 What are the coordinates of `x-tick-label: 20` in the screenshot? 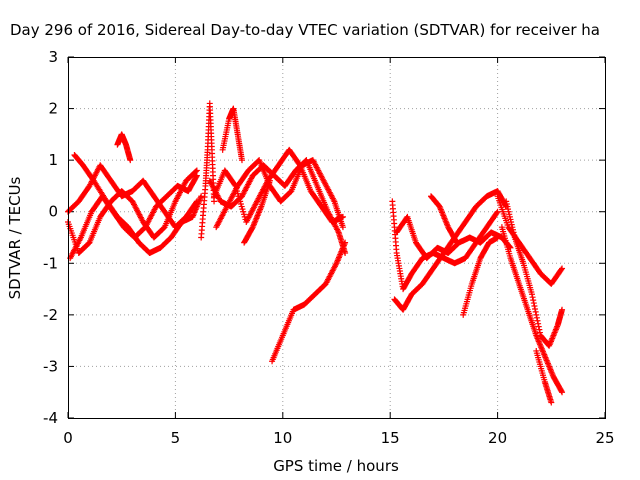 It's located at (497, 438).